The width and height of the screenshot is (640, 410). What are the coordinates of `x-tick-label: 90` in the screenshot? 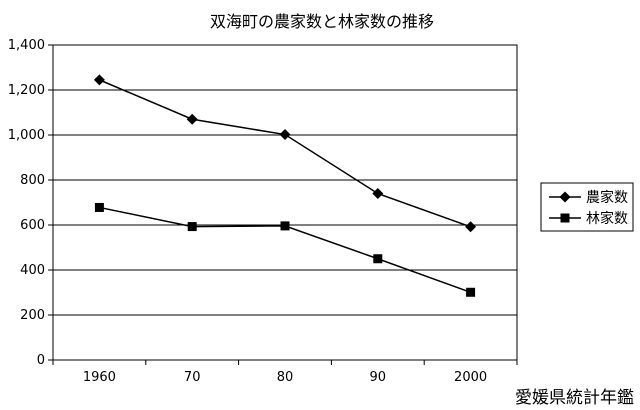 It's located at (378, 377).